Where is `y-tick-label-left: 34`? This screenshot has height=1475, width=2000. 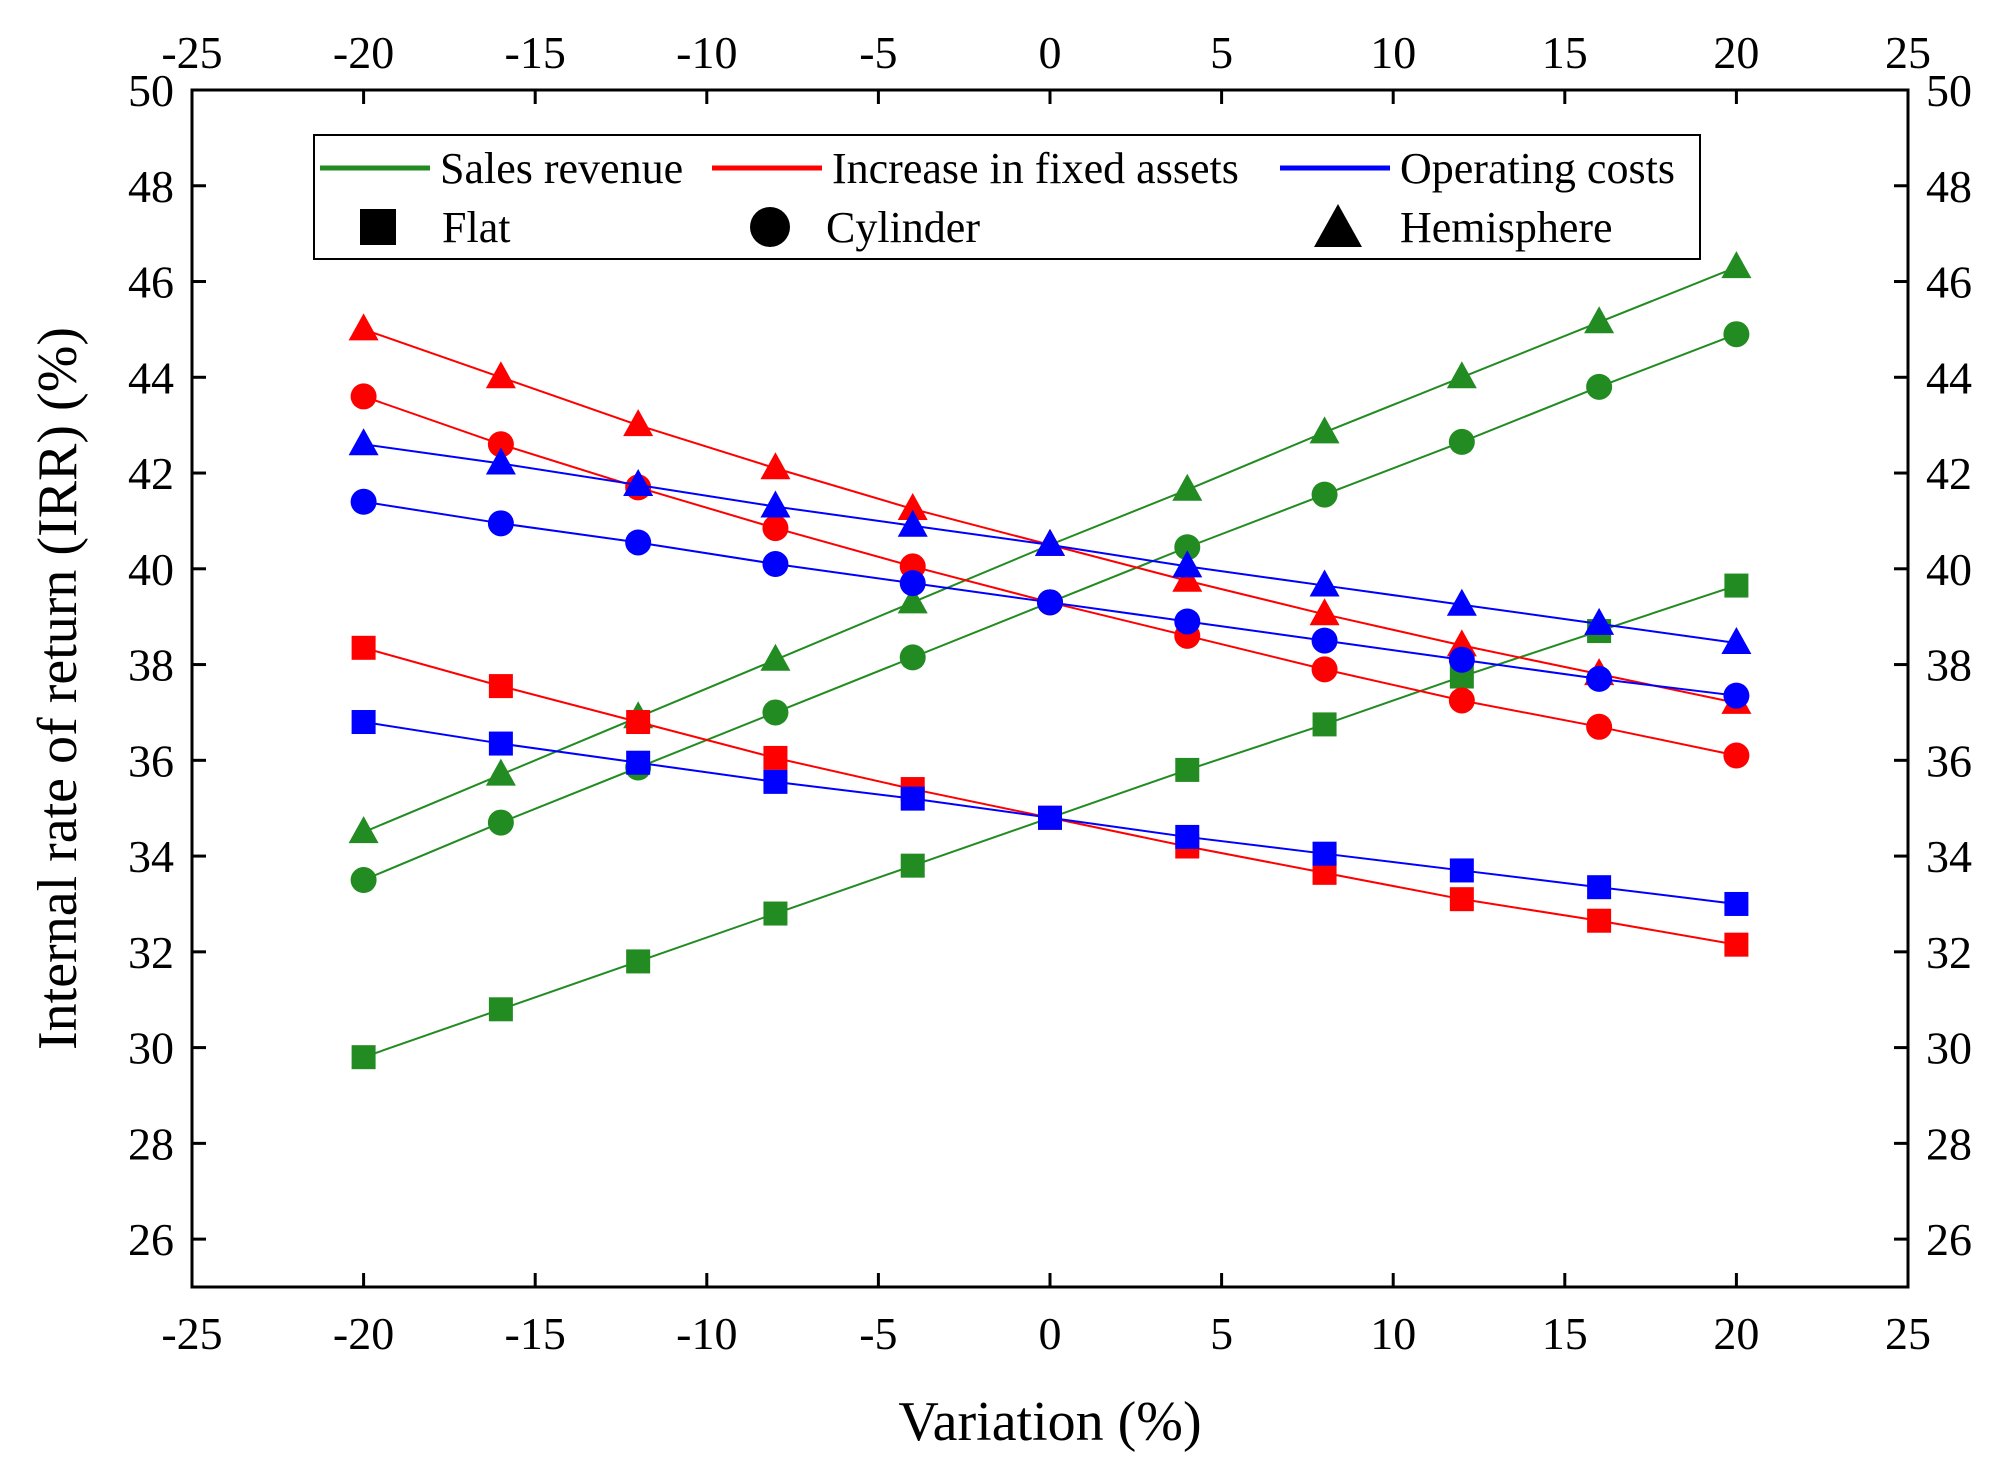 y-tick-label-left: 34 is located at coordinates (151, 856).